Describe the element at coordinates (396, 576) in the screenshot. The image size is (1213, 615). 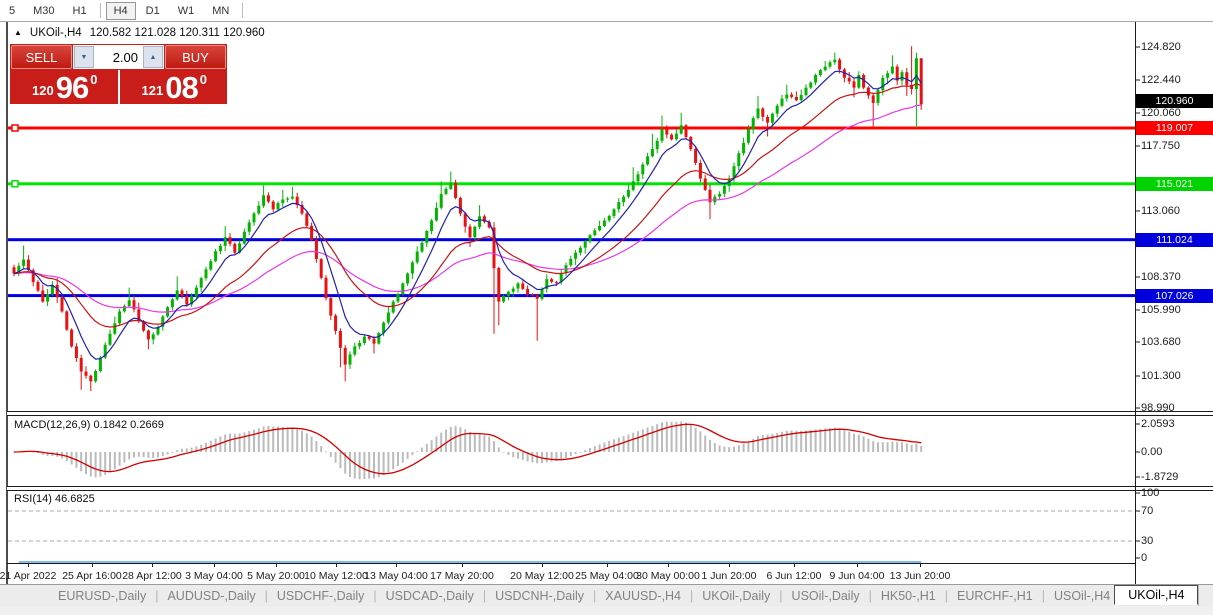
I see `time-axis-label: 13 May 04:00` at that location.